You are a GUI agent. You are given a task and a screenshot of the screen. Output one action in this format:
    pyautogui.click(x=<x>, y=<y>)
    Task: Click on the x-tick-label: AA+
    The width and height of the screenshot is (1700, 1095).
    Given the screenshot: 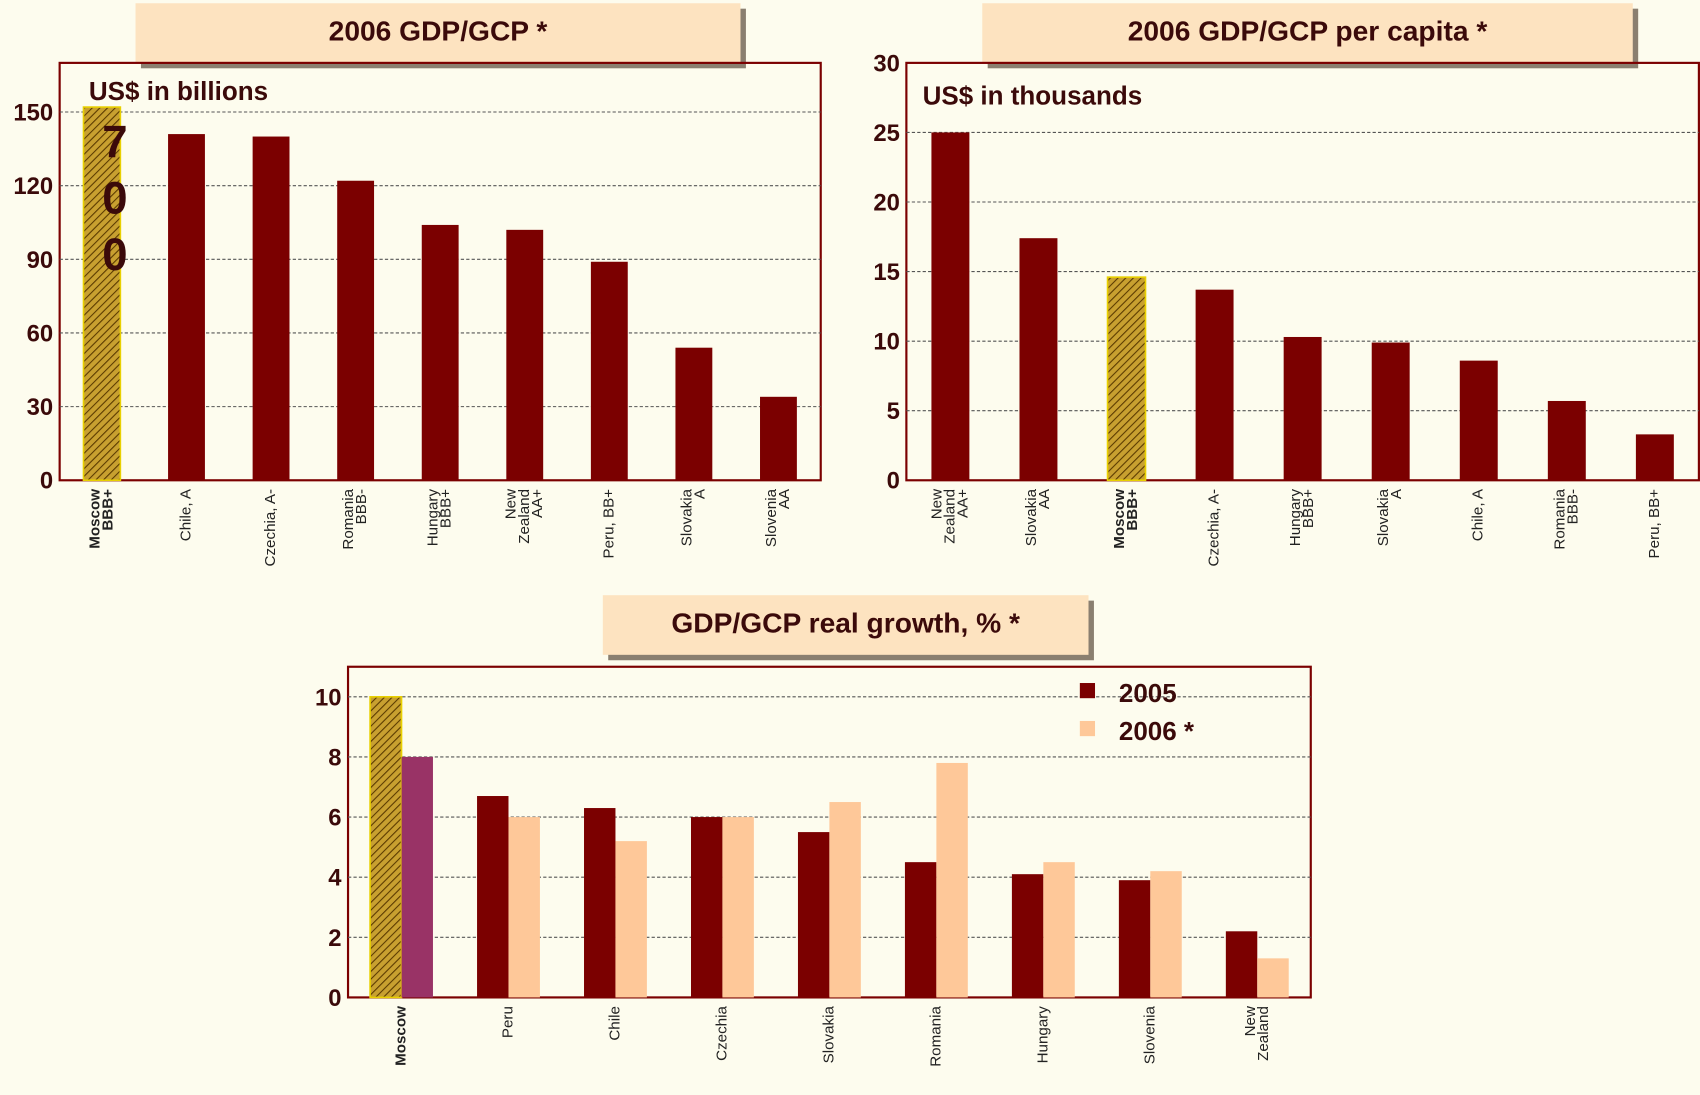 What is the action you would take?
    pyautogui.click(x=962, y=503)
    